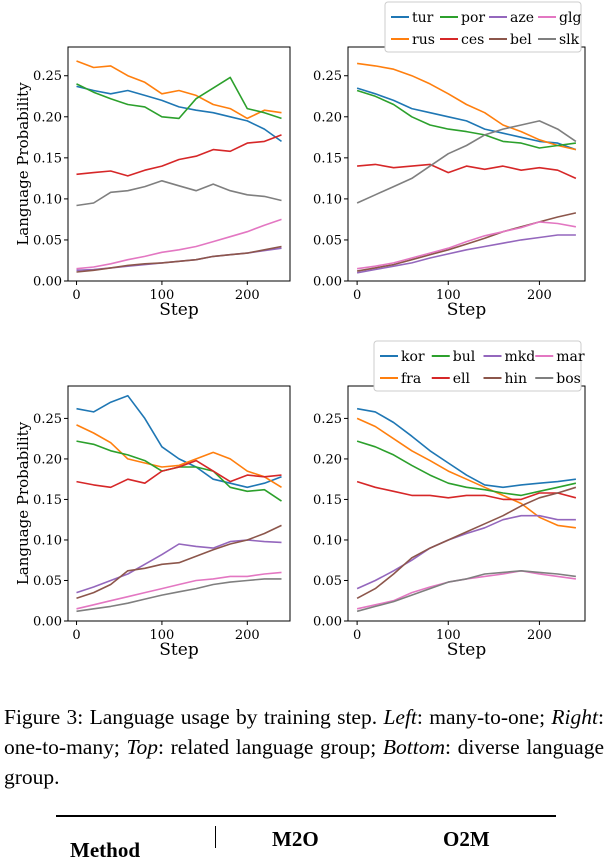 The height and width of the screenshot is (863, 606). I want to click on legend-label-glg: glg, so click(570, 18).